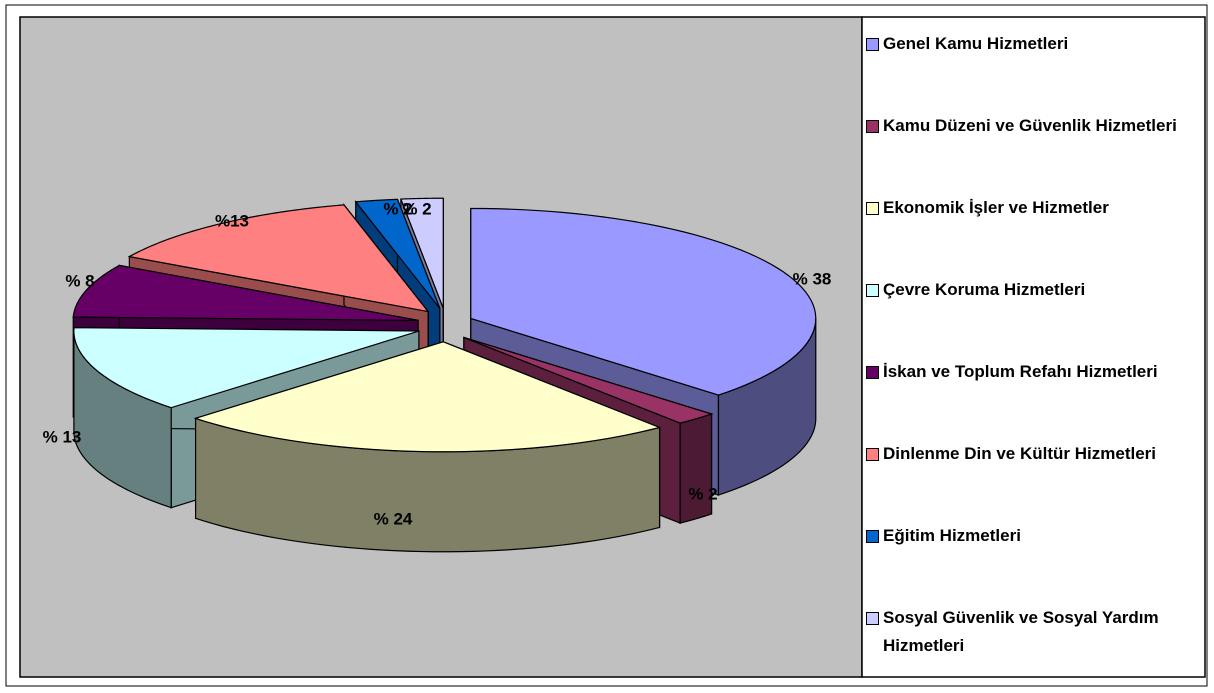 This screenshot has width=1214, height=693. What do you see at coordinates (1034, 71) in the screenshot?
I see `legend-item: Genel Kamu Hizmetleri` at bounding box center [1034, 71].